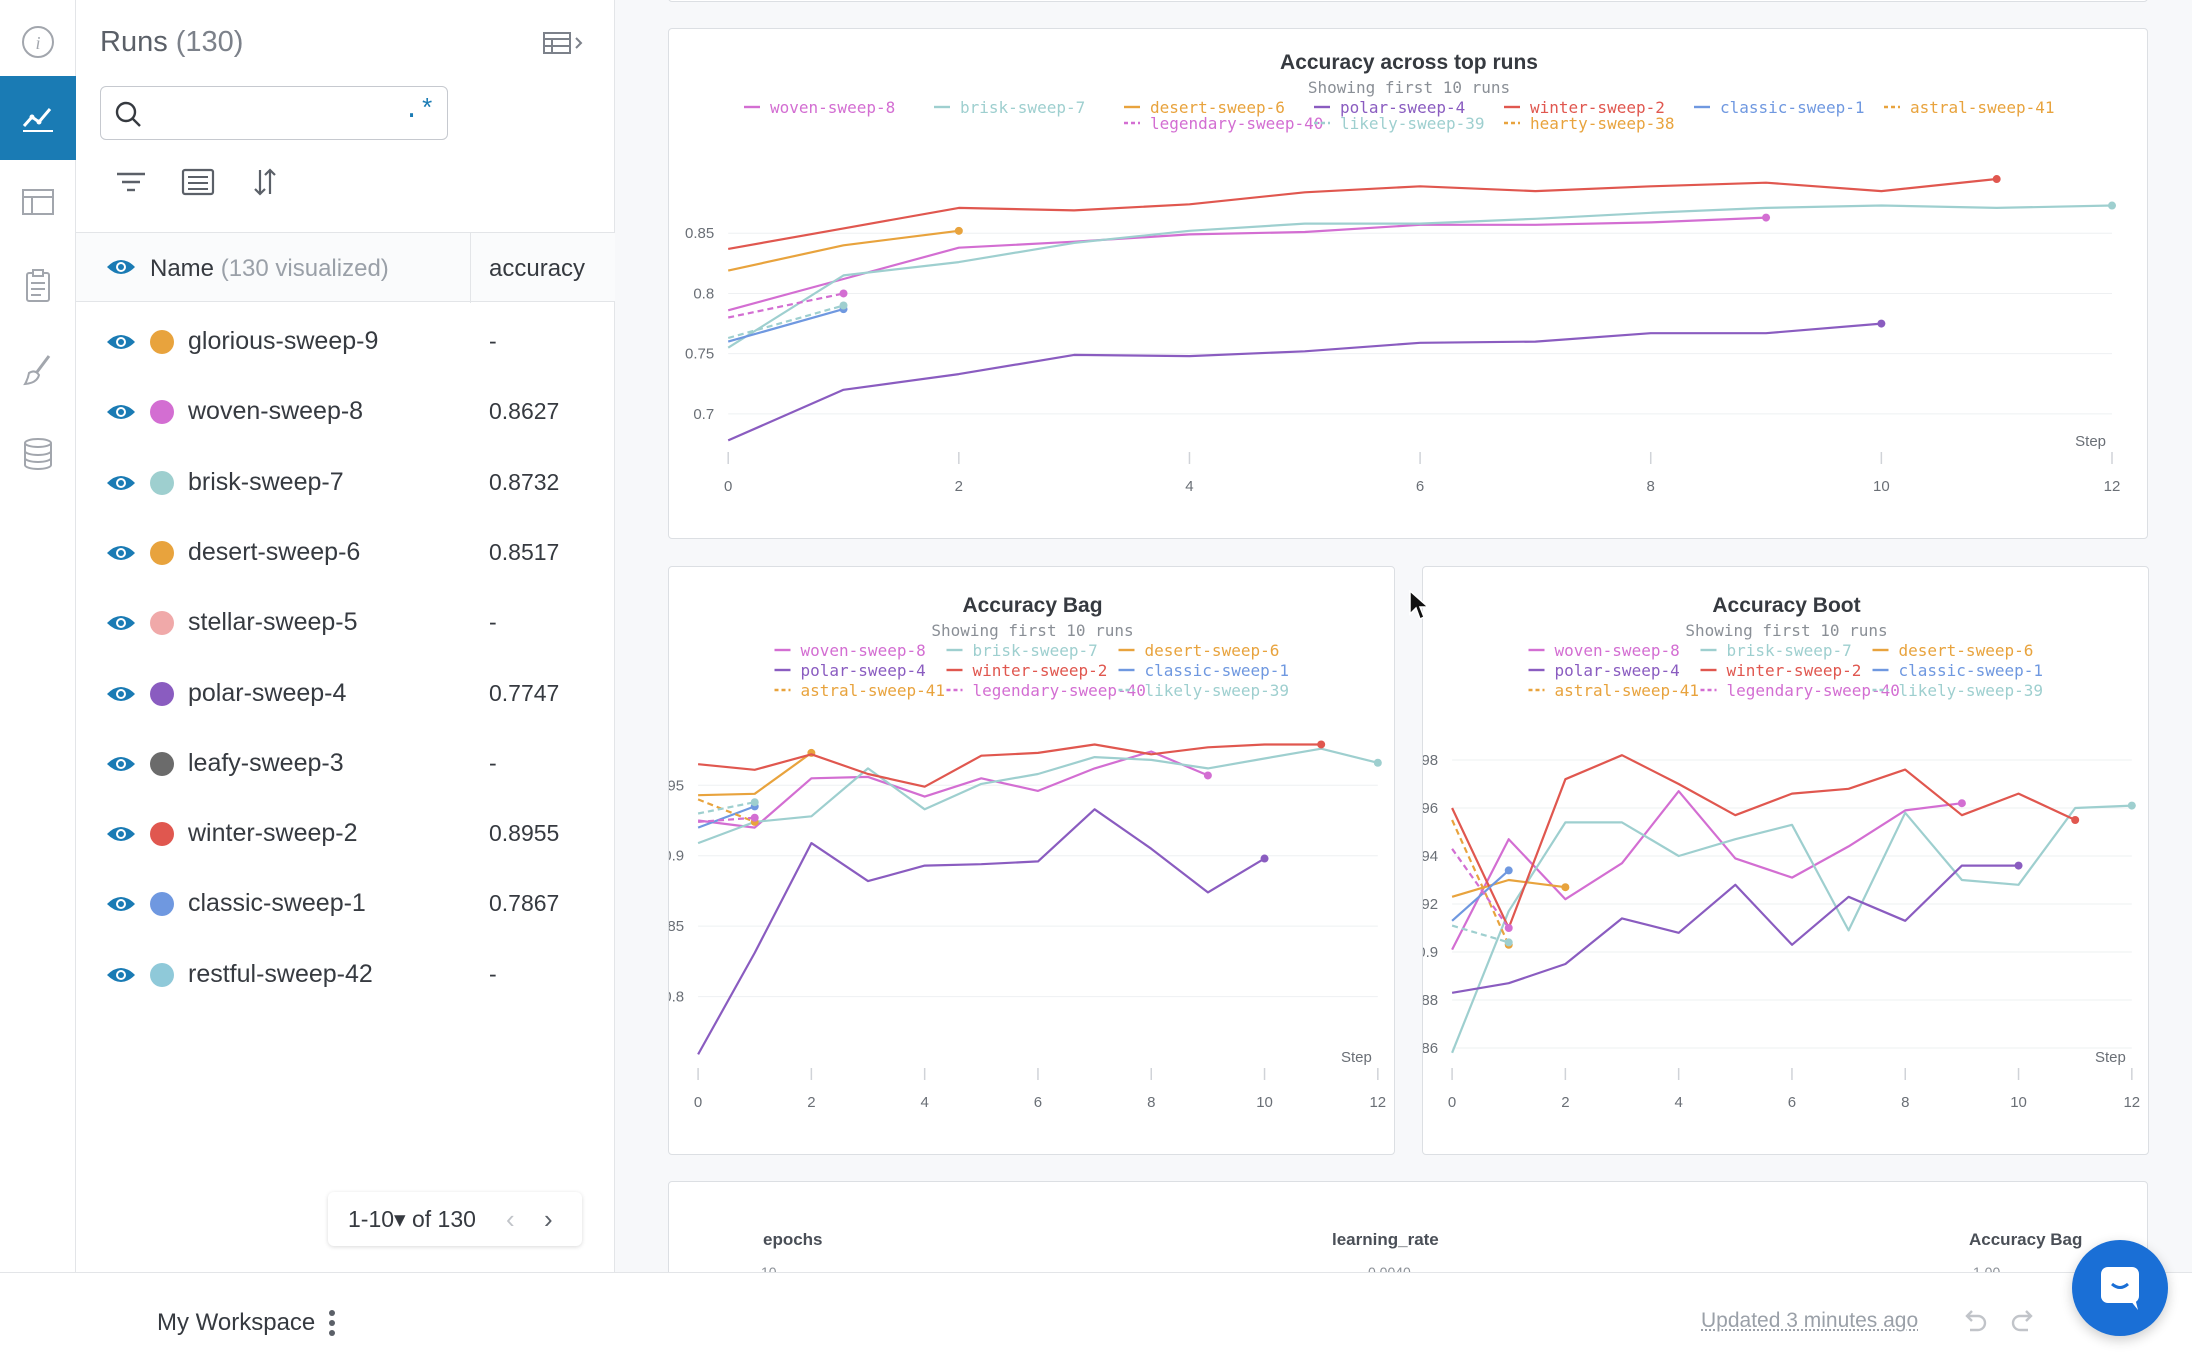 The image size is (2192, 1360). I want to click on undo-icon, so click(1974, 1322).